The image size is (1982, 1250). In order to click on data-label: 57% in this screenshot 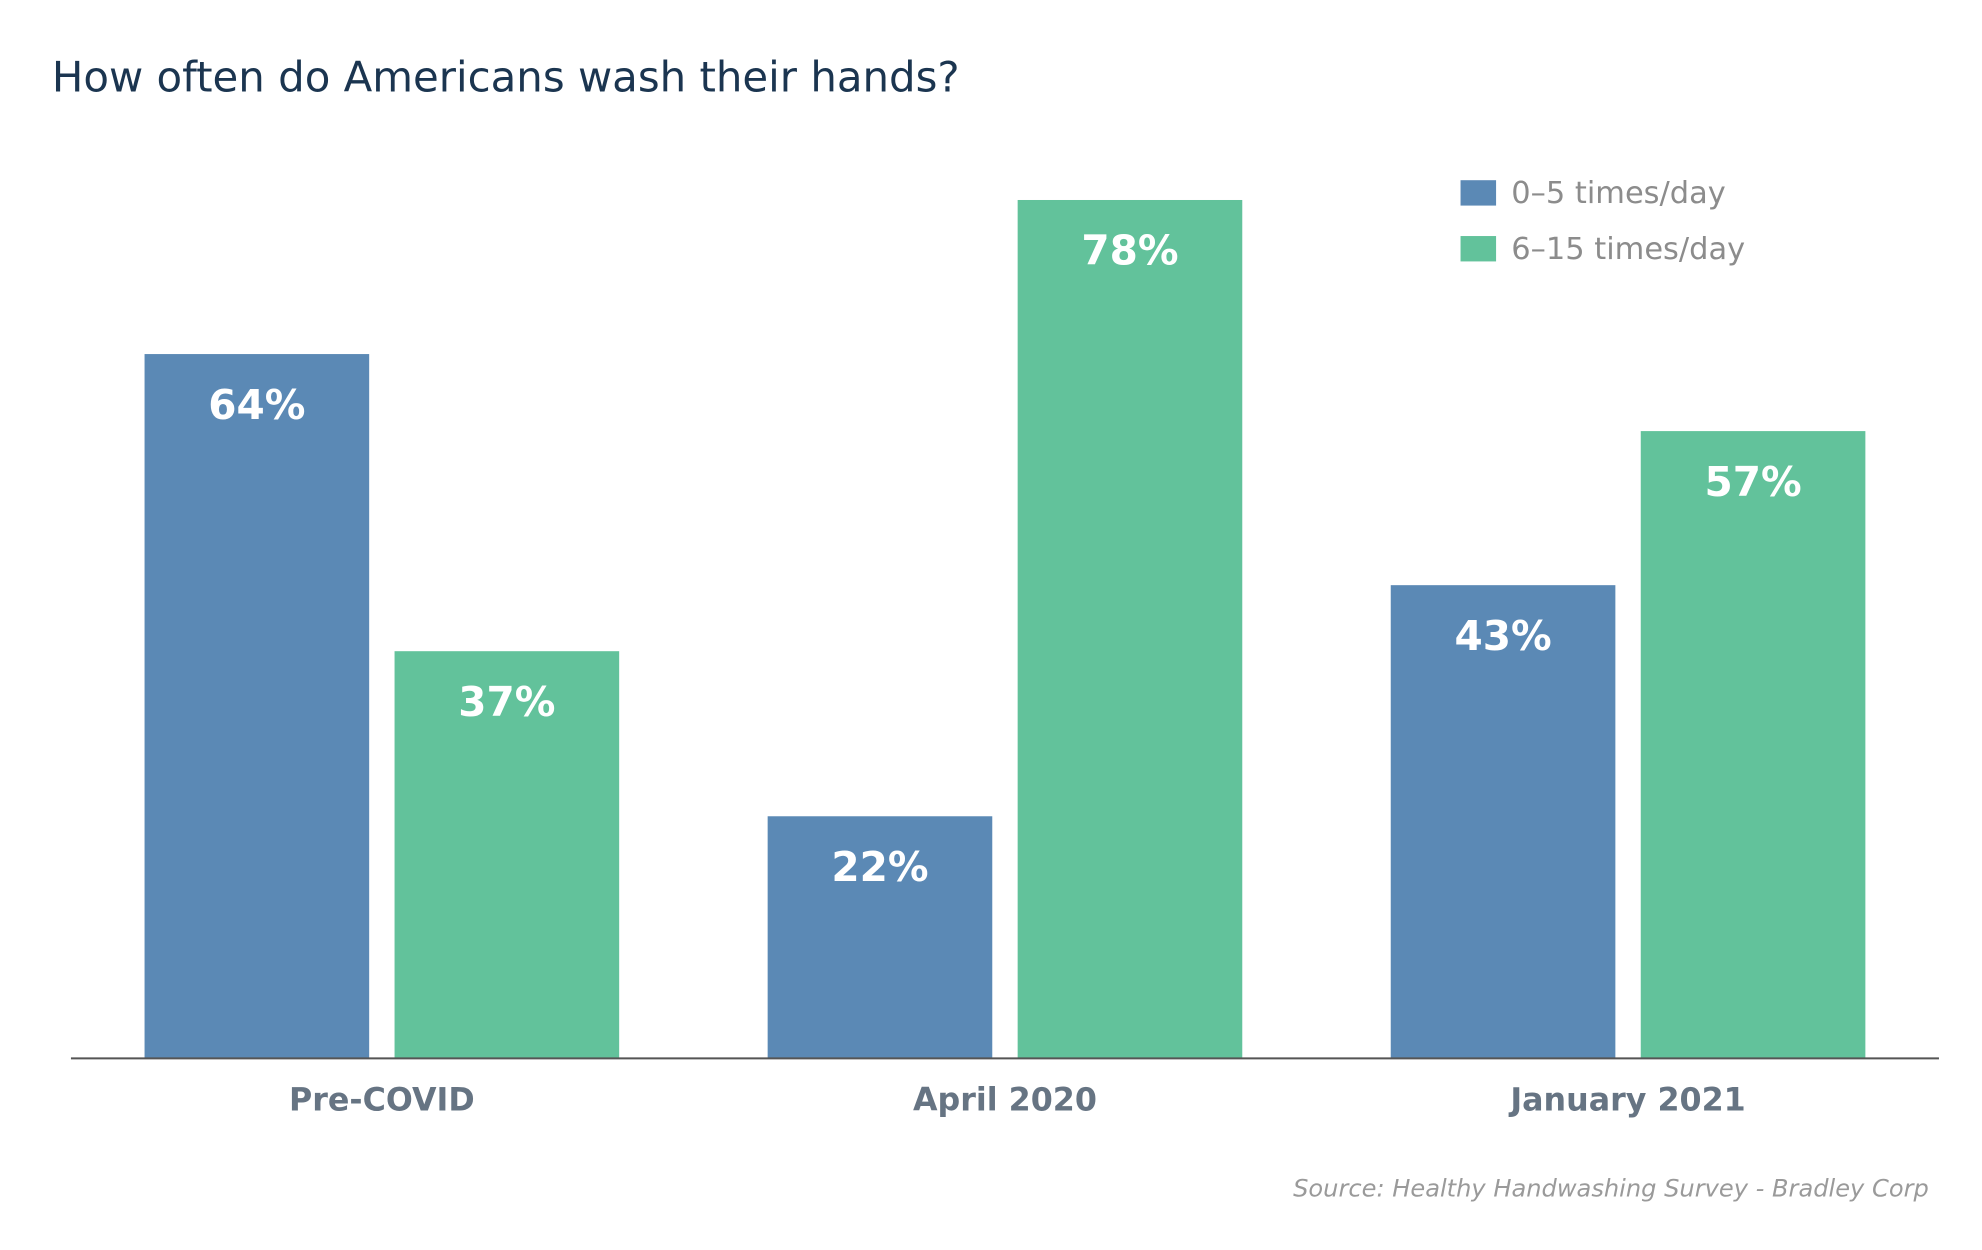, I will do `click(1752, 482)`.